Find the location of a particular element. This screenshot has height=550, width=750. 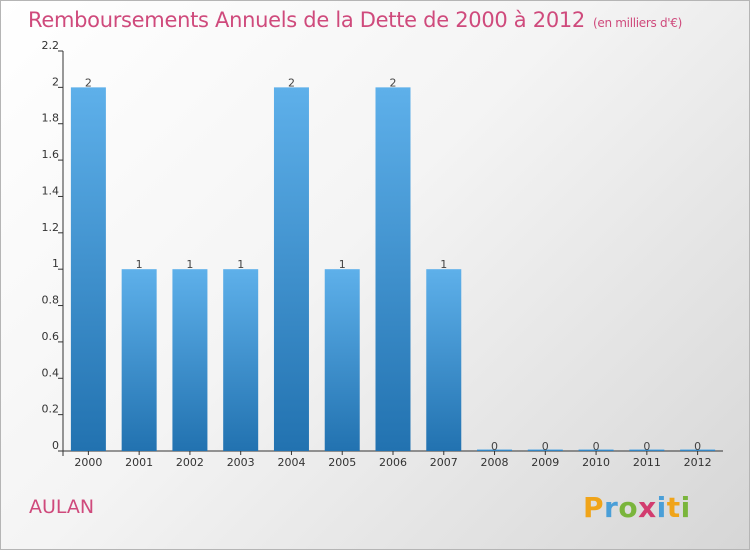

bar-2009 is located at coordinates (545, 450).